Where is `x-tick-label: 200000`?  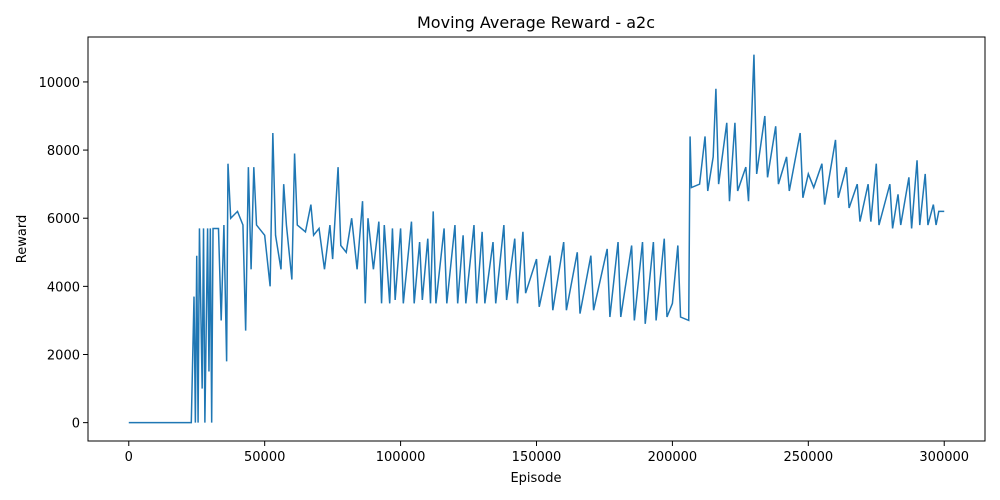 x-tick-label: 200000 is located at coordinates (673, 457).